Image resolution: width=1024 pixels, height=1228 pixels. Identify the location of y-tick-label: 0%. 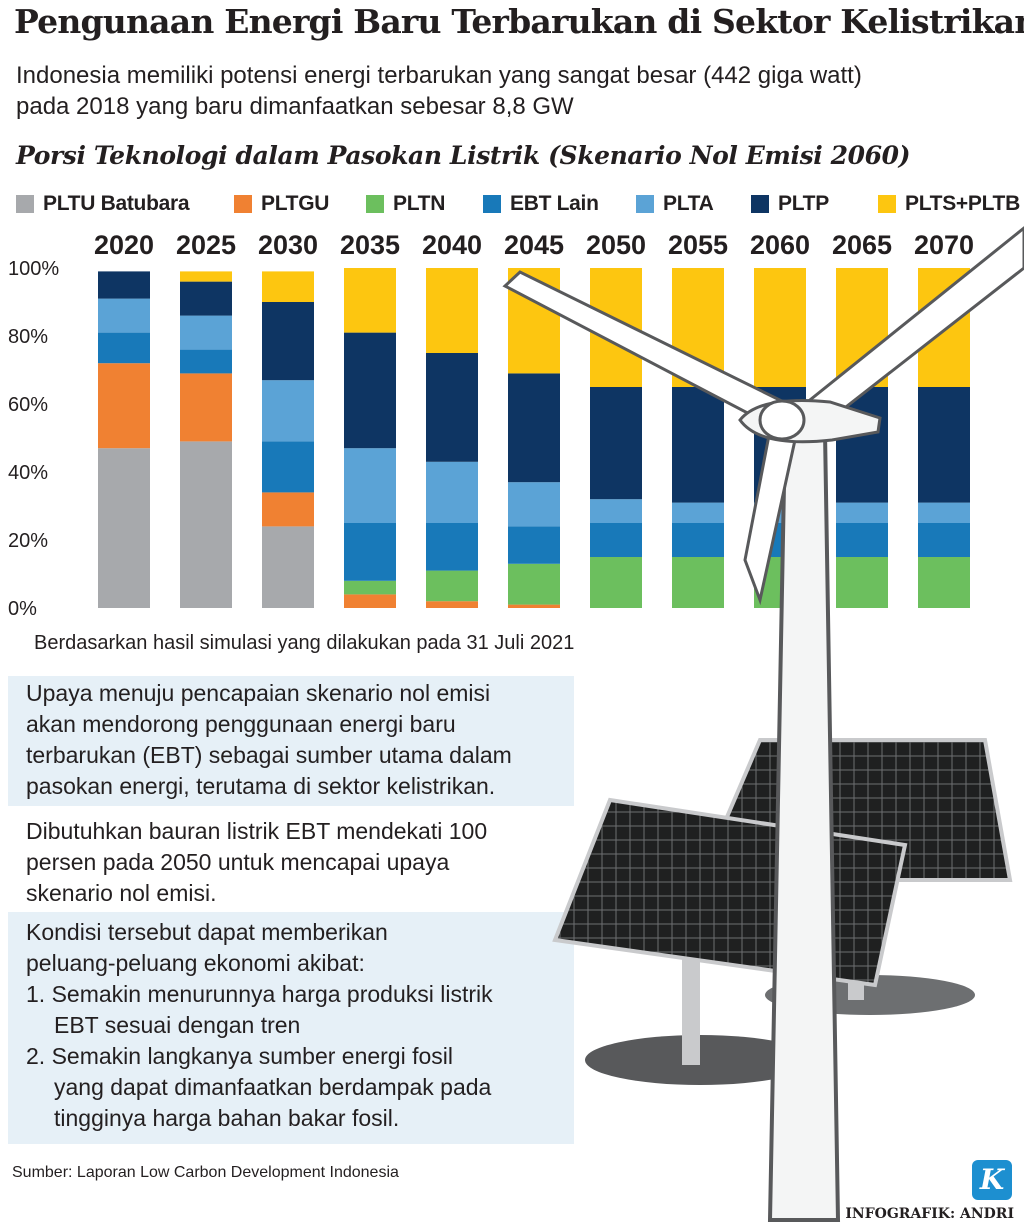
(22, 609).